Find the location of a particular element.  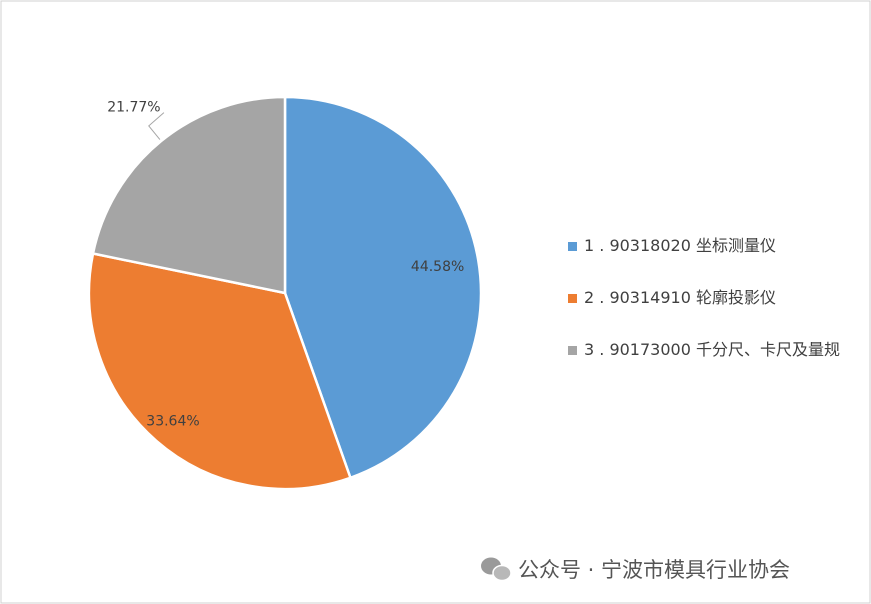

wechat-icon is located at coordinates (496, 569).